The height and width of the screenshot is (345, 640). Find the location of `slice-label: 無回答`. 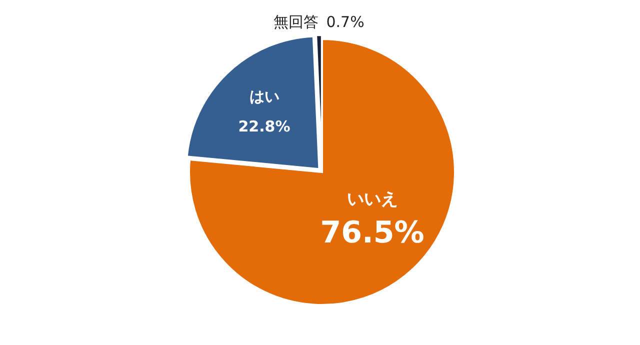

slice-label: 無回答 is located at coordinates (295, 22).